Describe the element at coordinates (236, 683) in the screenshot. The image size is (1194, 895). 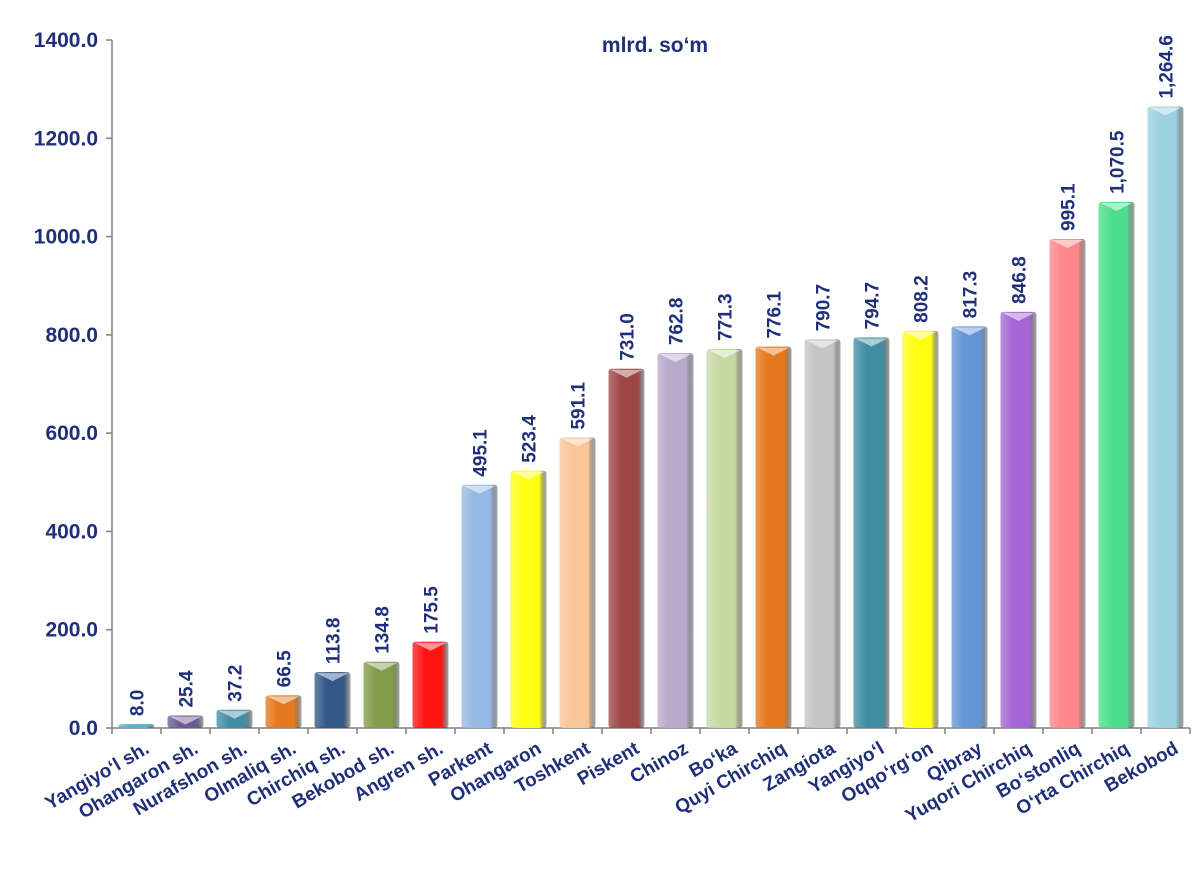
I see `data-label: 37.2` at that location.